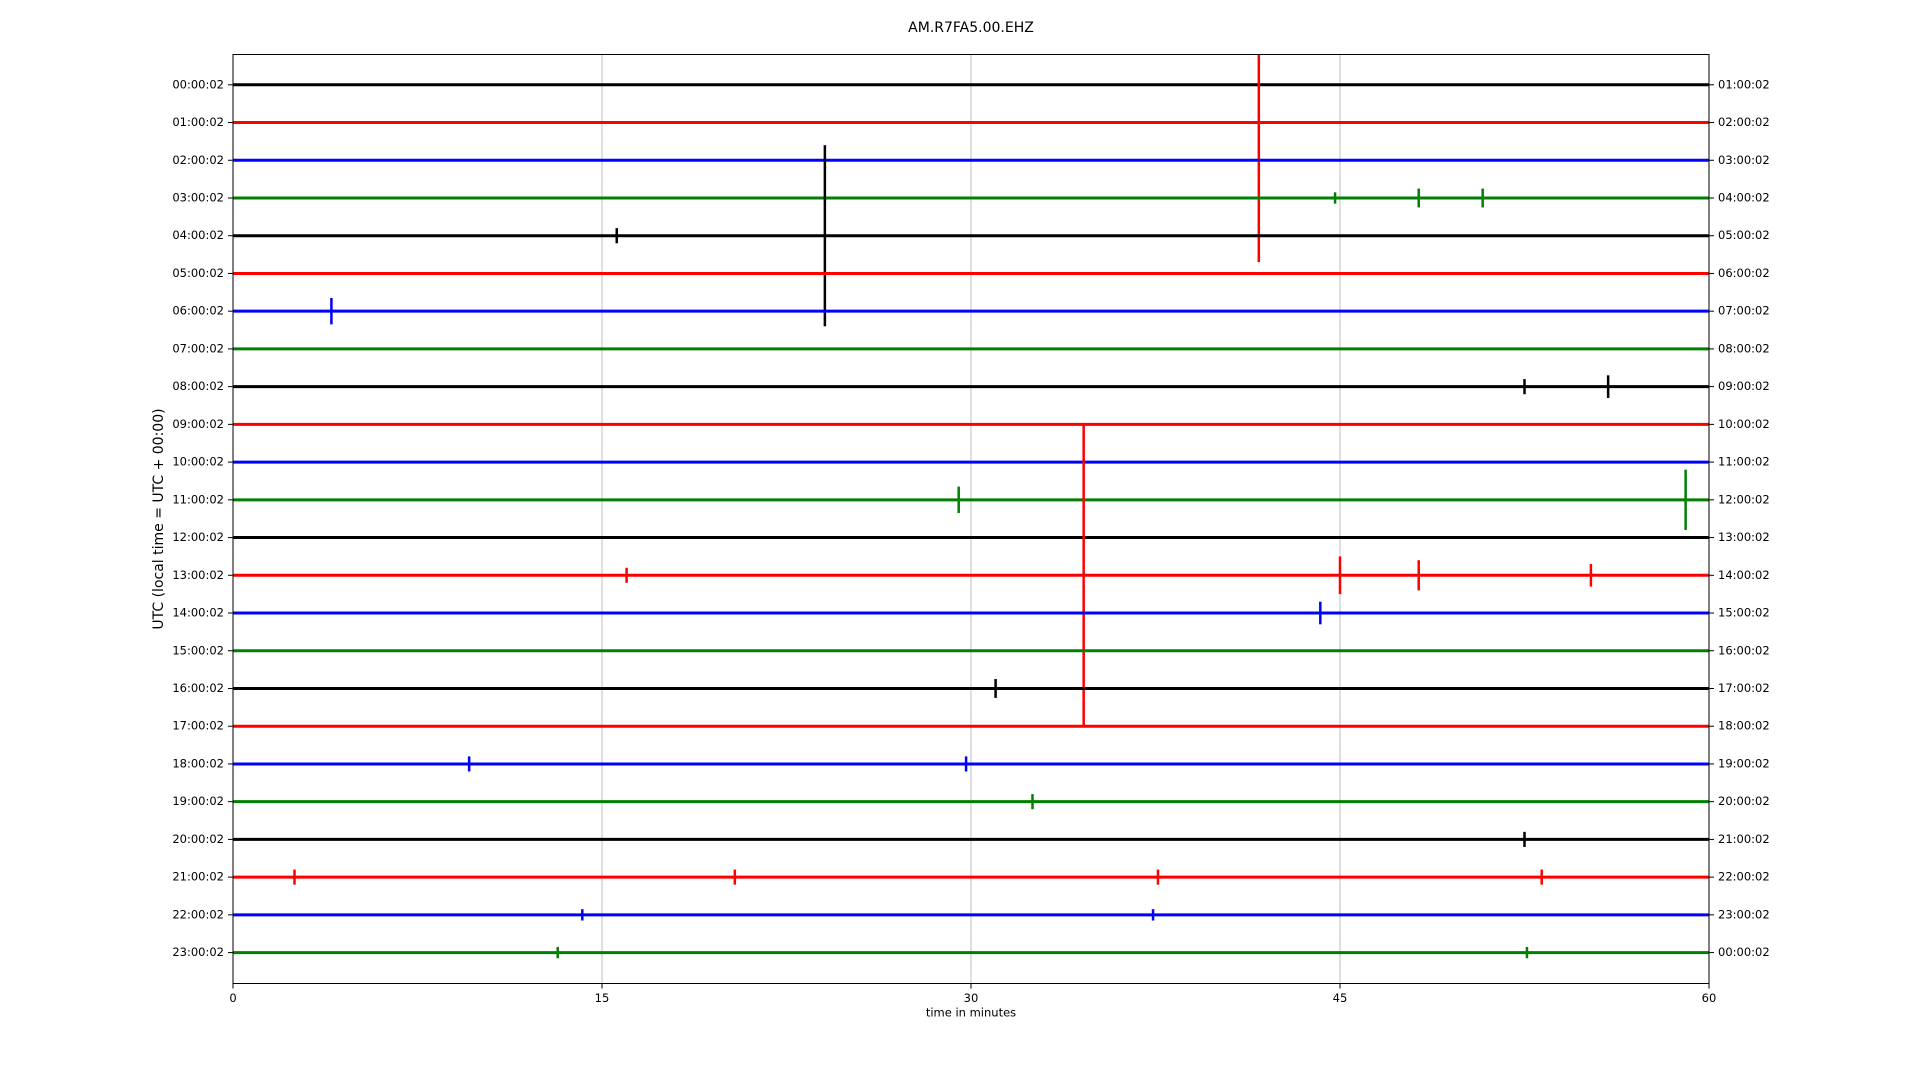 This screenshot has width=1920, height=1080. What do you see at coordinates (1744, 575) in the screenshot?
I see `y-tick-label-right: 14:00:02` at bounding box center [1744, 575].